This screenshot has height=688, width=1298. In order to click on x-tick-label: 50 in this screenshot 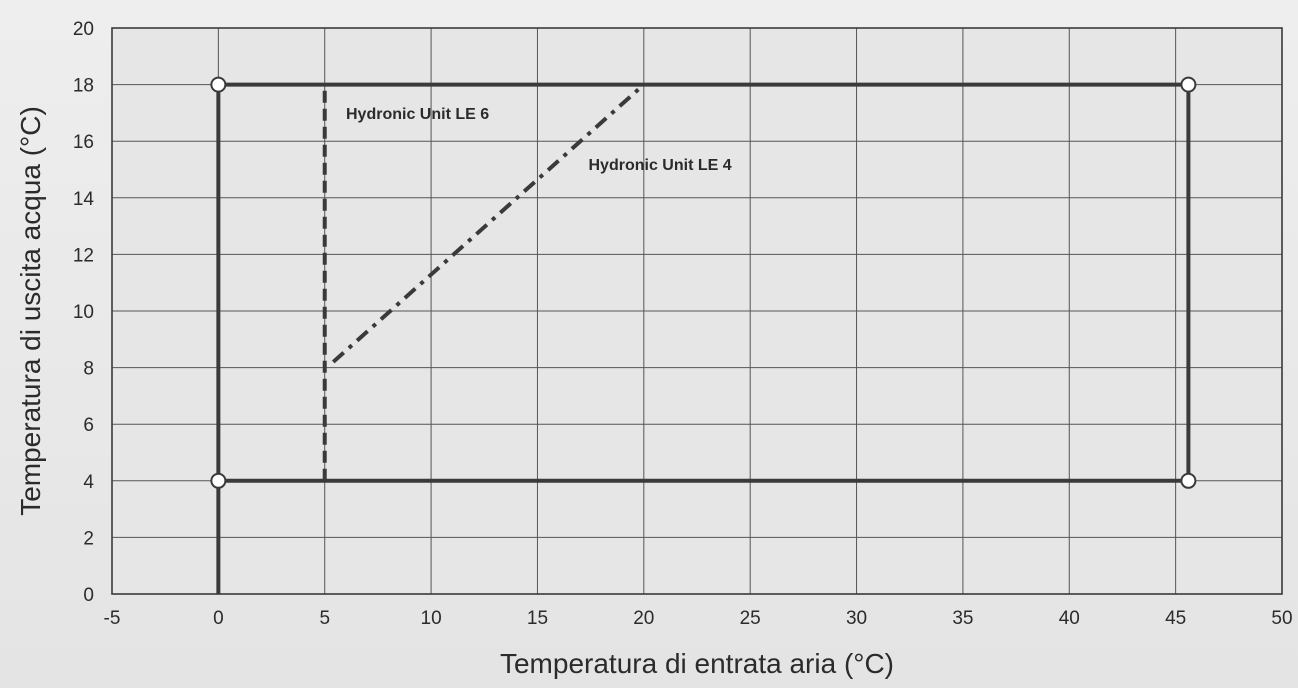, I will do `click(1281, 618)`.